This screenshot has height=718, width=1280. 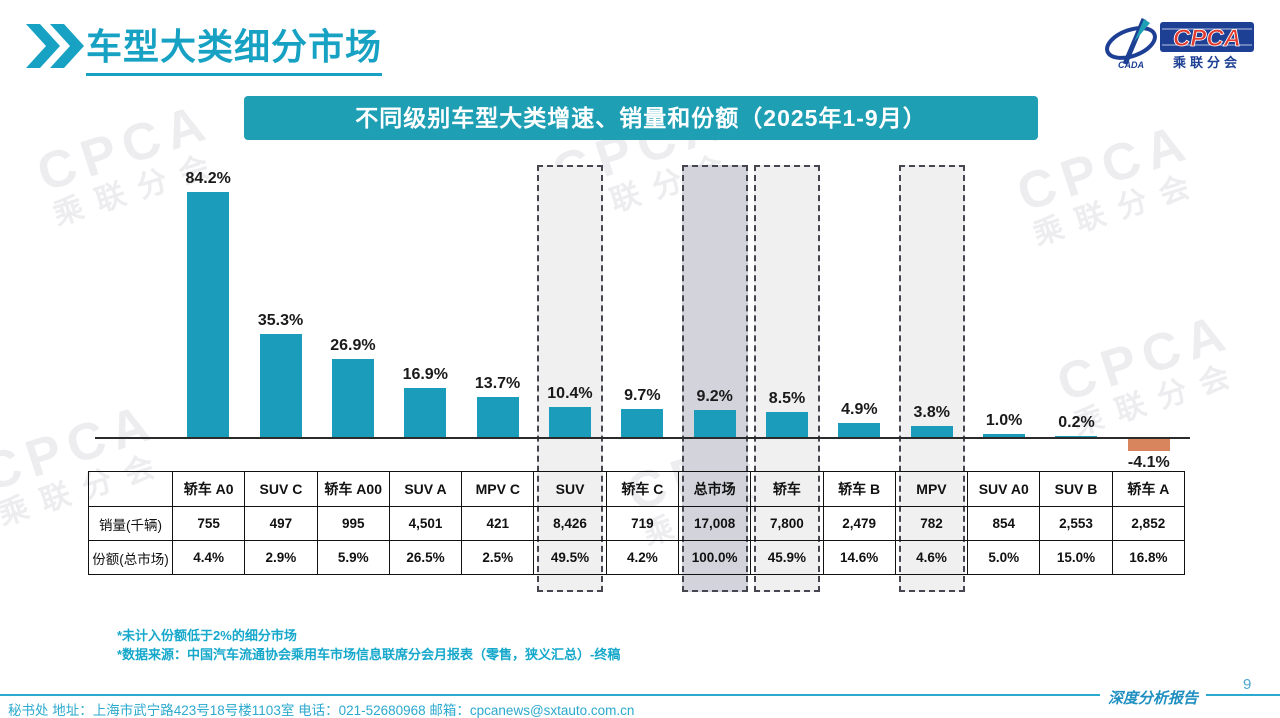 What do you see at coordinates (787, 557) in the screenshot?
I see `share-cell: 45.9%` at bounding box center [787, 557].